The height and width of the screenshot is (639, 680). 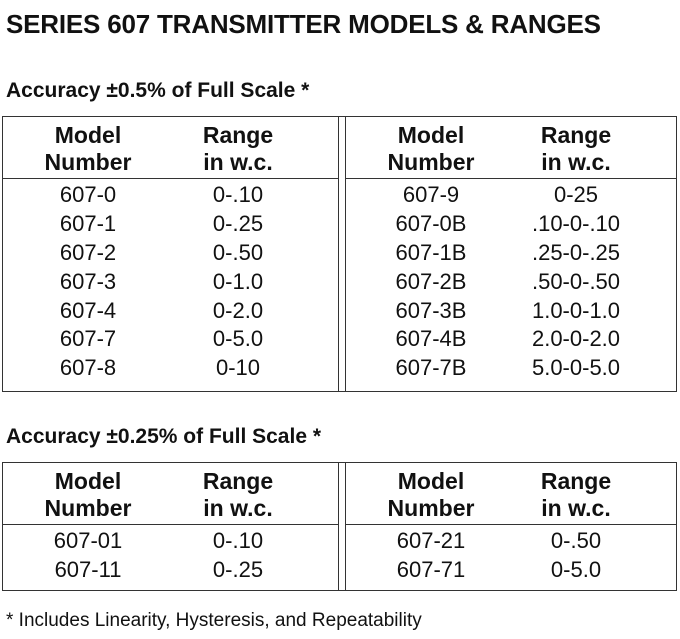 What do you see at coordinates (431, 368) in the screenshot?
I see `model-cell: 607-7B` at bounding box center [431, 368].